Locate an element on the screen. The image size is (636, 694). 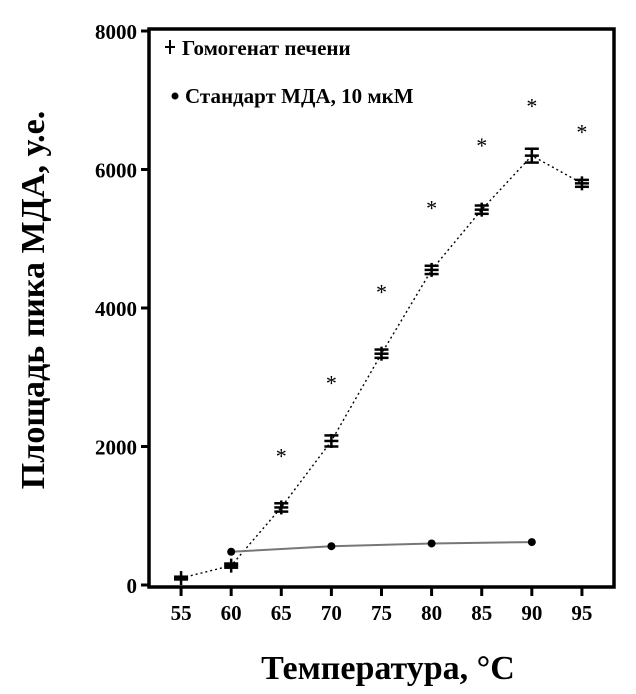
x-axis: 55 60 65 70 75 80 85 90 95 is located at coordinates (381, 606).